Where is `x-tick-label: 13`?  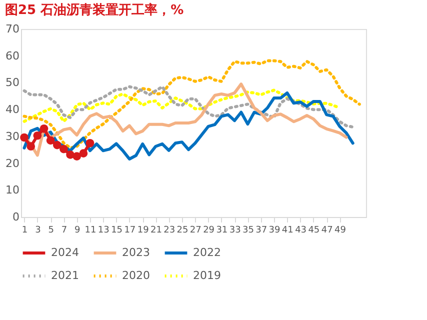
x-tick-label: 13 is located at coordinates (104, 231).